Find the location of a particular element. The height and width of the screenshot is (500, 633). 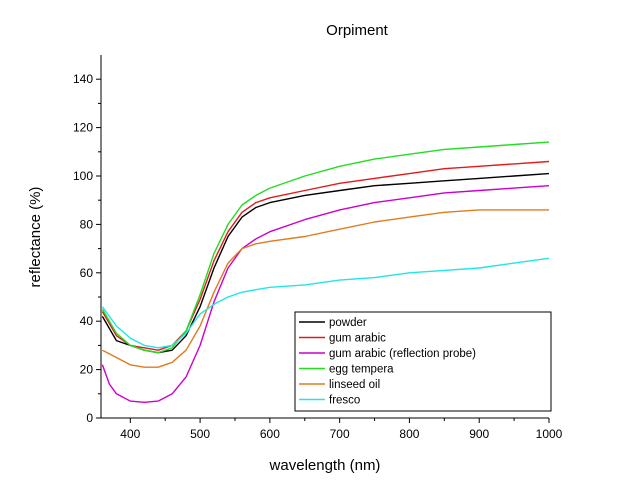

legend-box is located at coordinates (423, 361).